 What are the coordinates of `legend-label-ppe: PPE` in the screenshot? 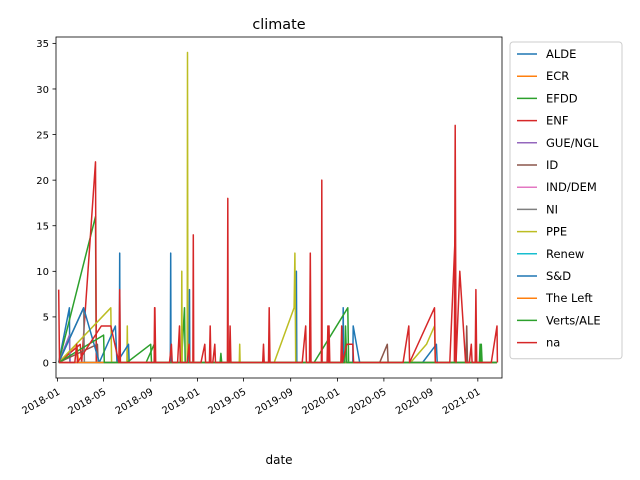 It's located at (556, 232).